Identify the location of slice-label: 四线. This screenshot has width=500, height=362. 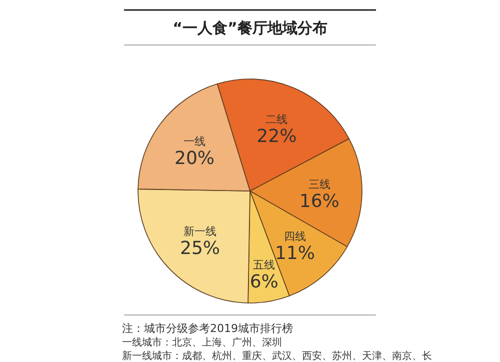
(295, 236).